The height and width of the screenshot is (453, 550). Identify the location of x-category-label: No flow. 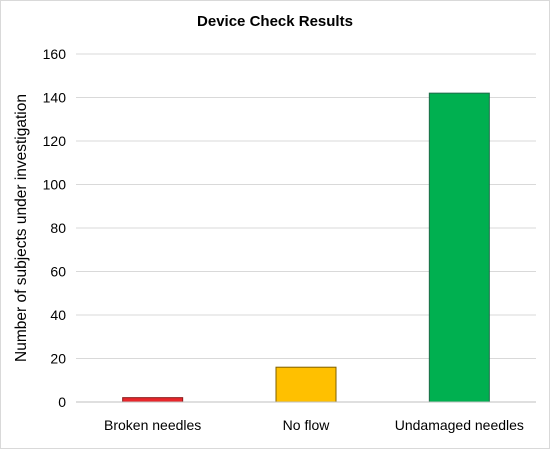
(307, 425).